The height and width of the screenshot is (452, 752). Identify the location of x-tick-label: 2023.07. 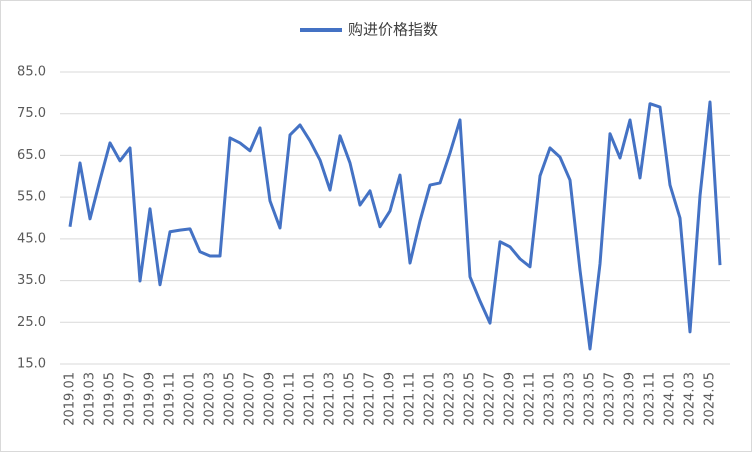
(610, 399).